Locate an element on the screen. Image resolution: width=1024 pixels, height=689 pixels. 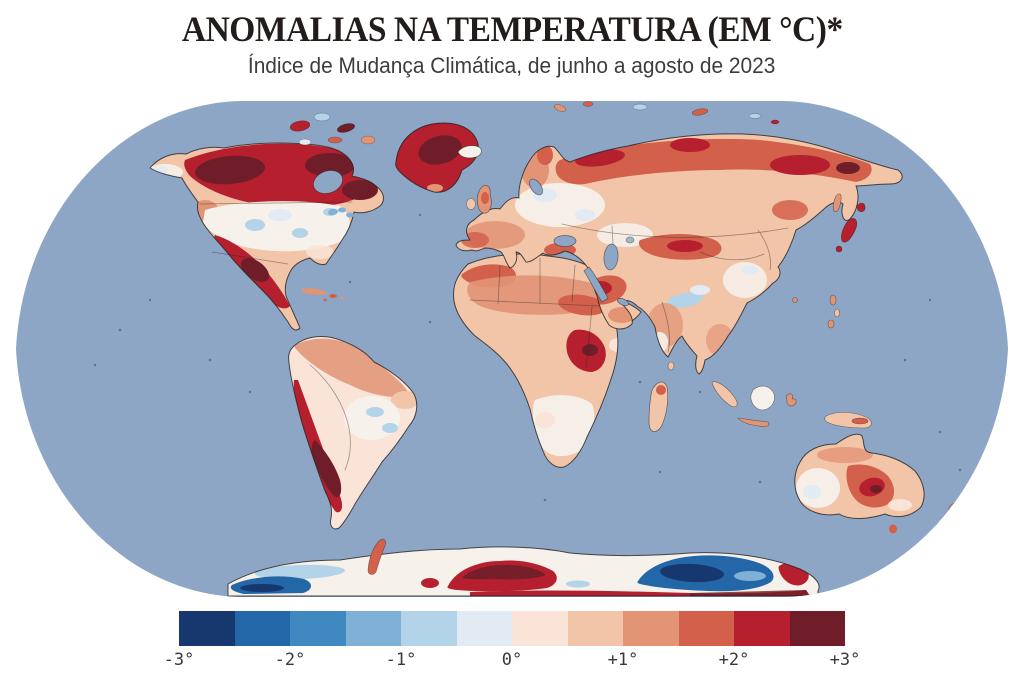
legend-tick: +1° is located at coordinates (623, 660).